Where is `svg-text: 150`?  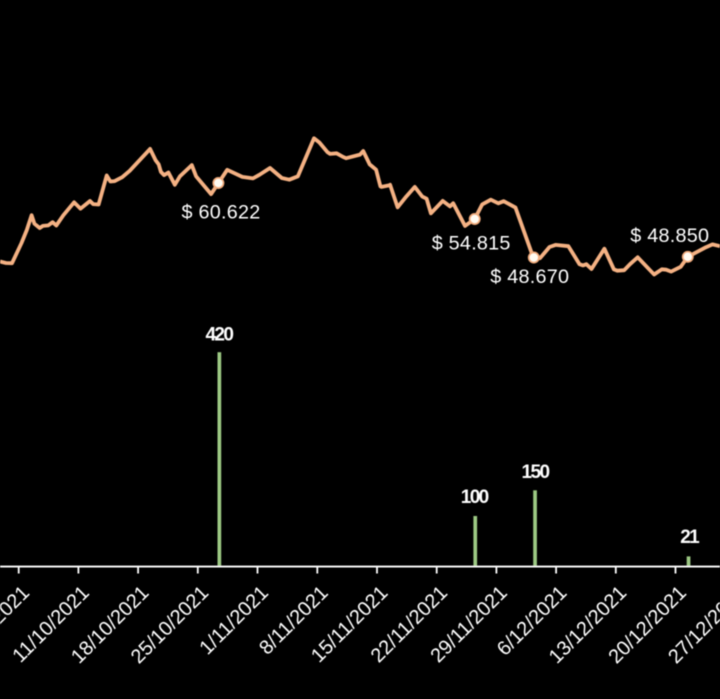 svg-text: 150 is located at coordinates (536, 472).